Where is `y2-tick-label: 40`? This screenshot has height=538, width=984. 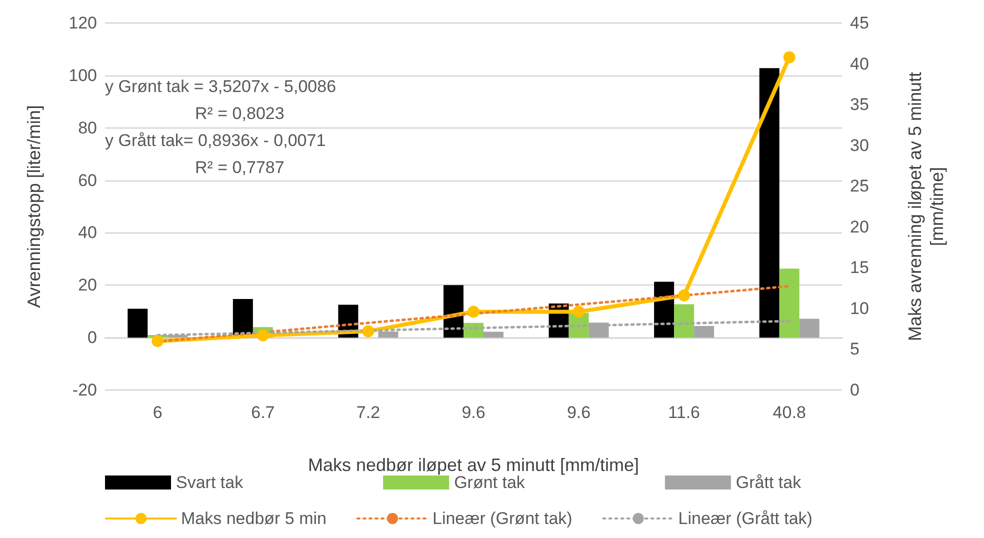
y2-tick-label: 40 is located at coordinates (859, 64).